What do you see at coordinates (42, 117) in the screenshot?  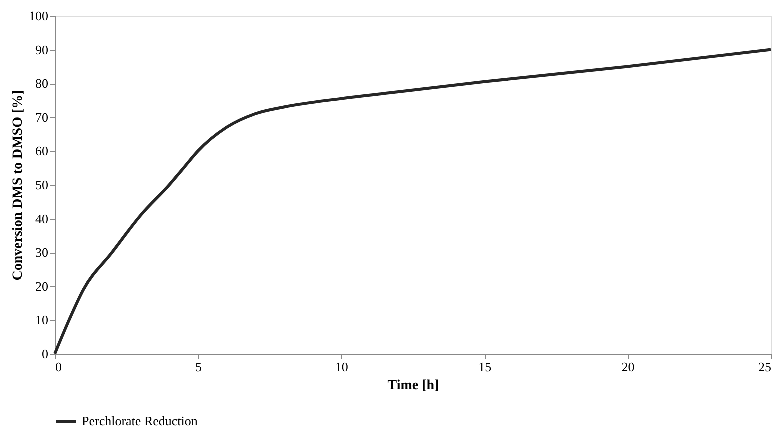 I see `y-tick-label: 70` at bounding box center [42, 117].